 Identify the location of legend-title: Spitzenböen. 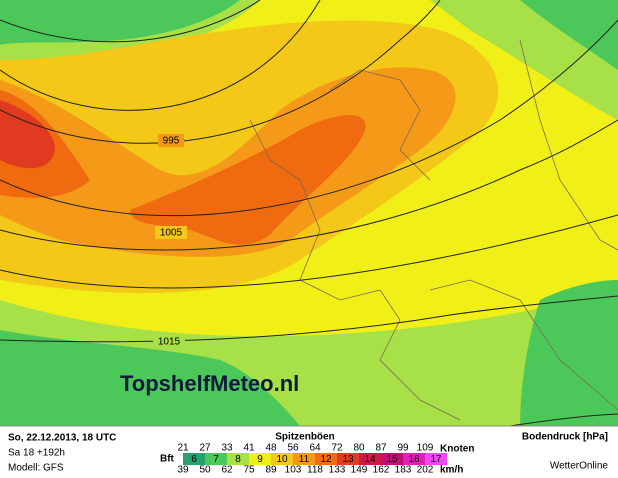
(304, 437).